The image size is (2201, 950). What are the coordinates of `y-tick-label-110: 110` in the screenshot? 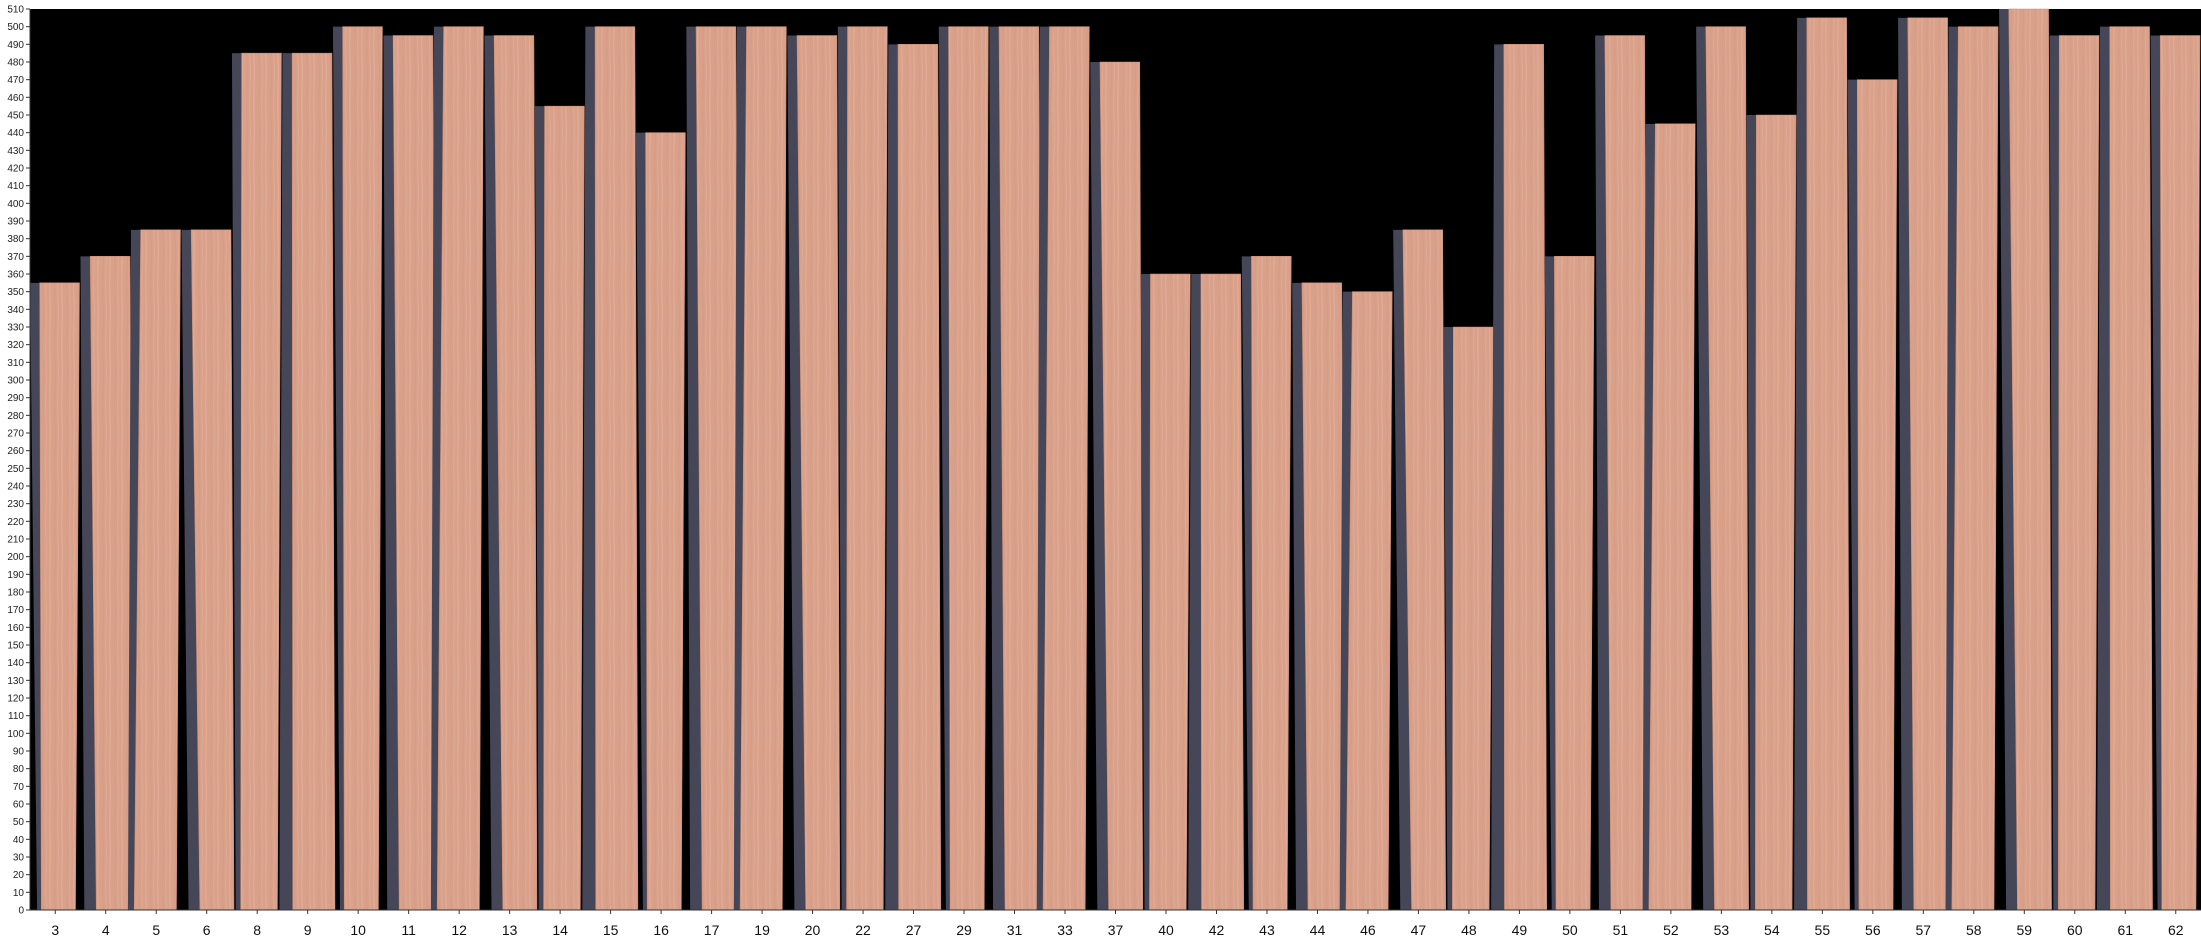 It's located at (16, 716).